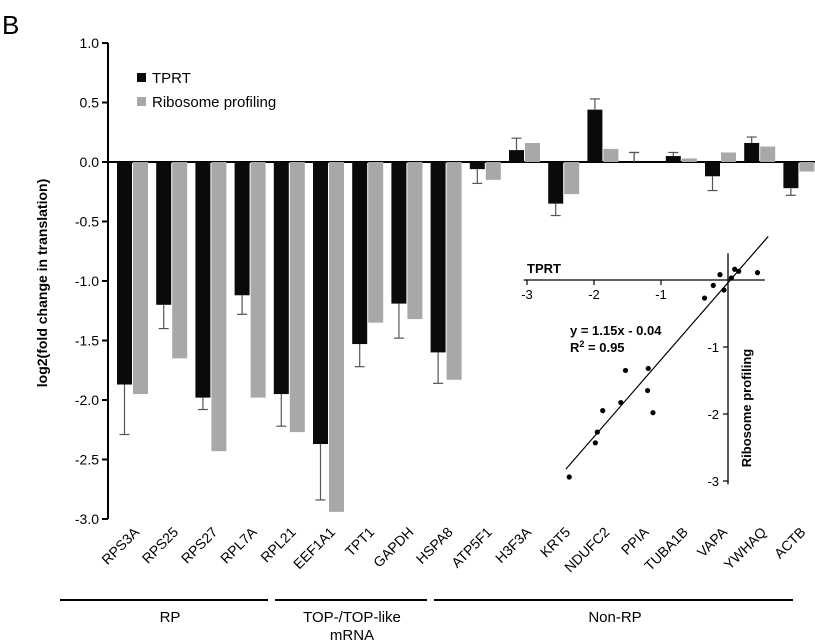 The height and width of the screenshot is (644, 815). What do you see at coordinates (673, 159) in the screenshot?
I see `bar-tprt-tuba1b` at bounding box center [673, 159].